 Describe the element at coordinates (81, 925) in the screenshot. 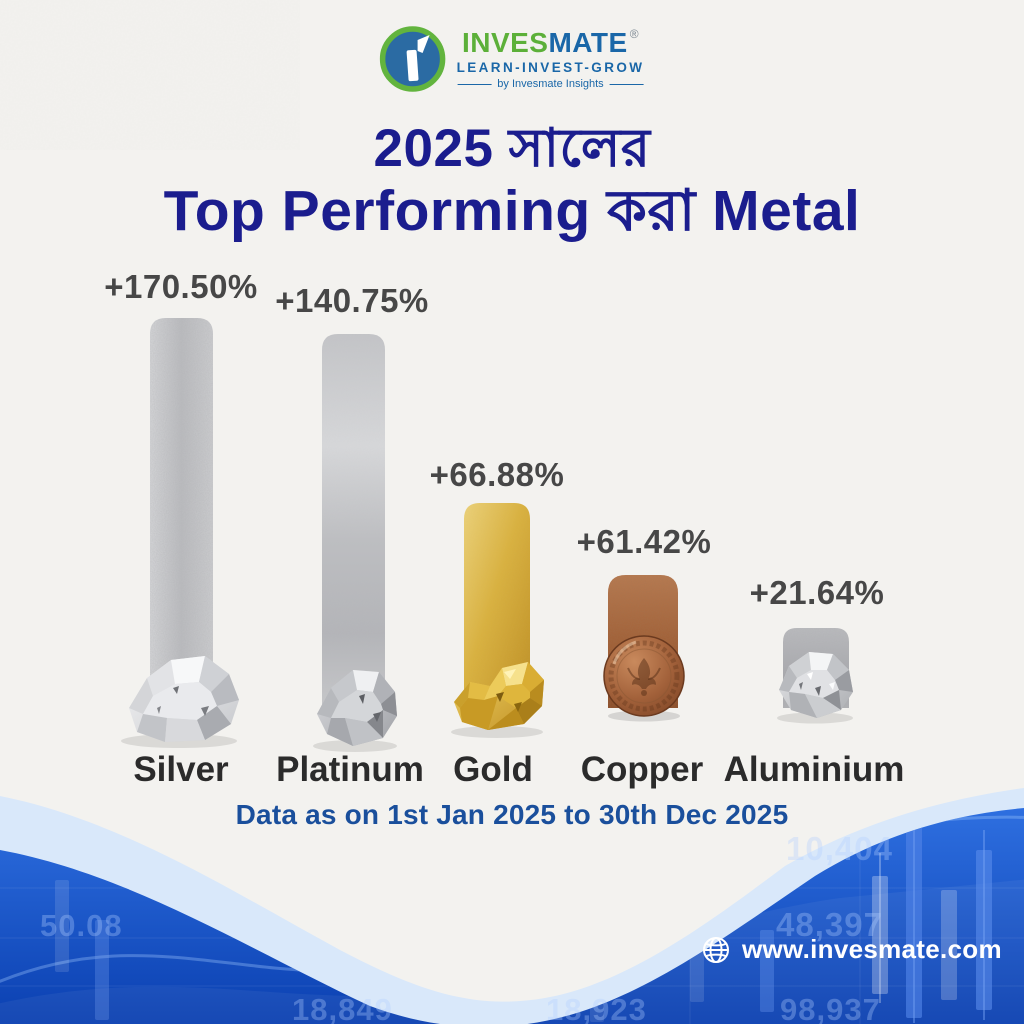

I see `watermark-number: 50.08` at that location.